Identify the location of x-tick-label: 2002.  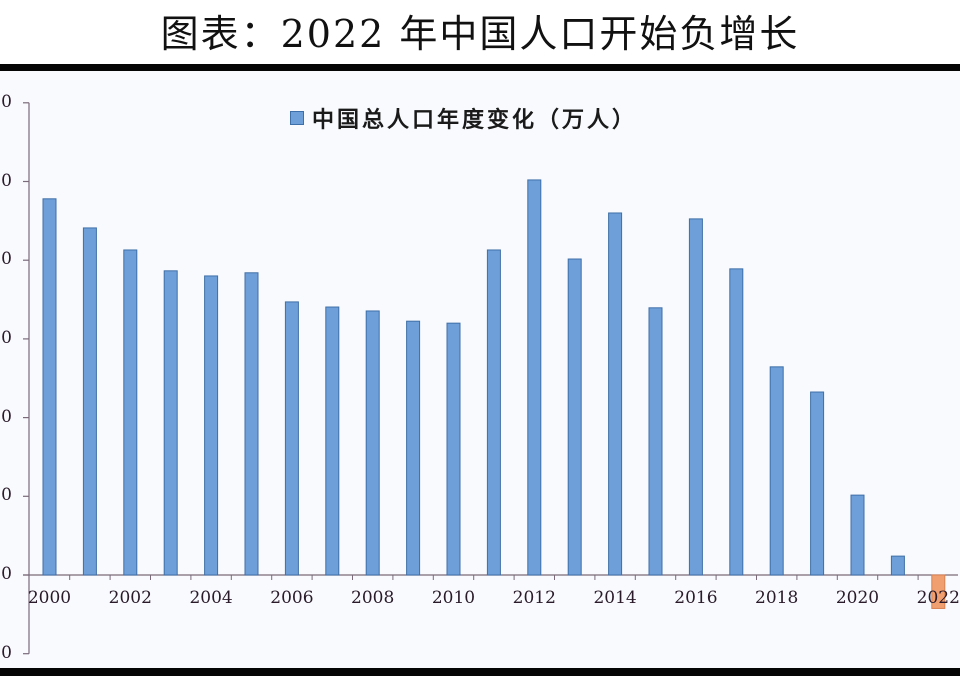
(130, 598).